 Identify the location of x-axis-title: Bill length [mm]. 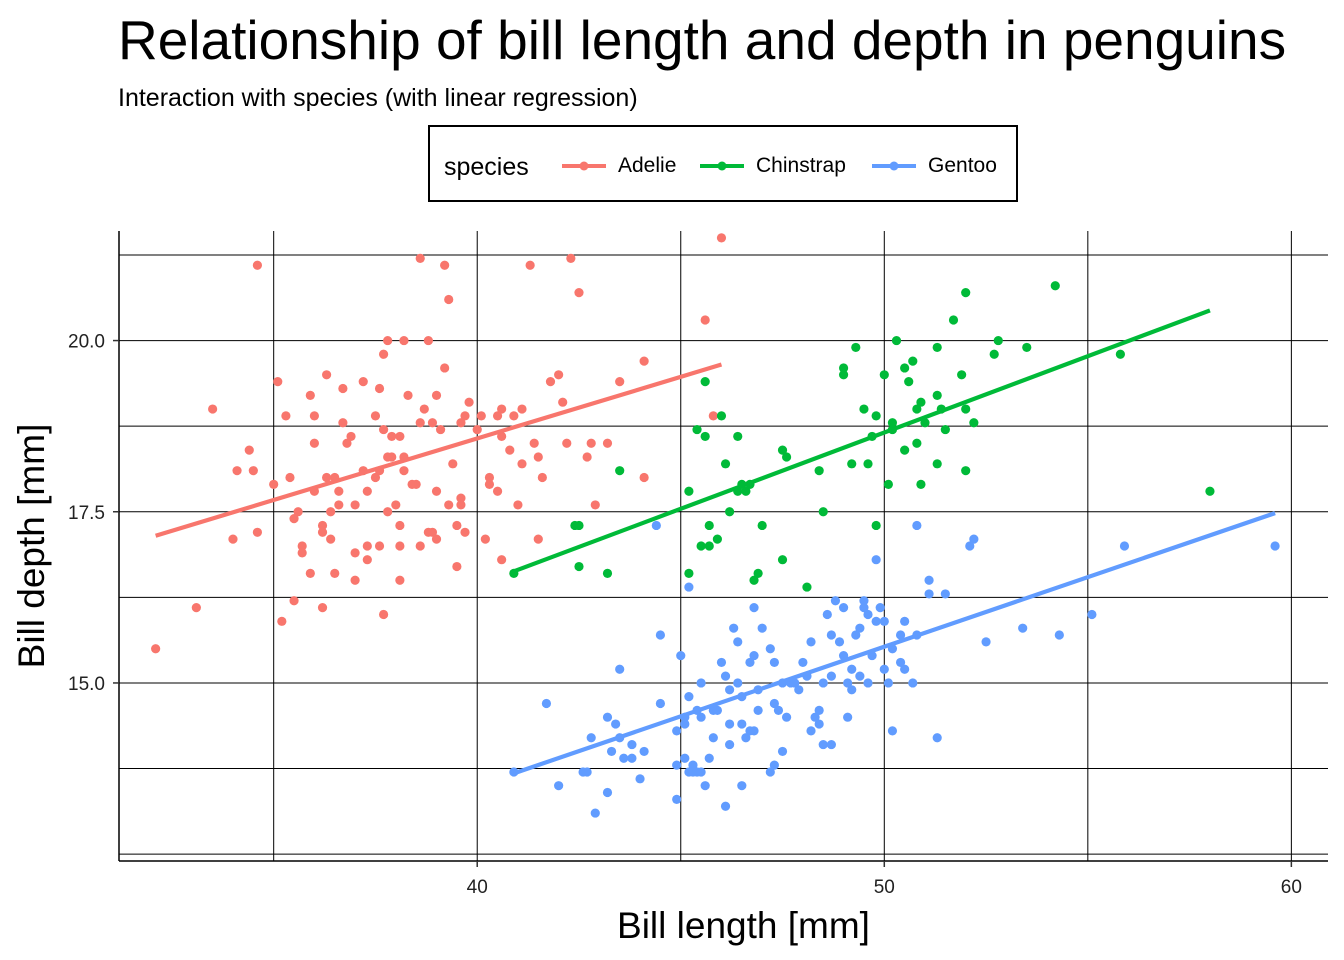
(743, 925).